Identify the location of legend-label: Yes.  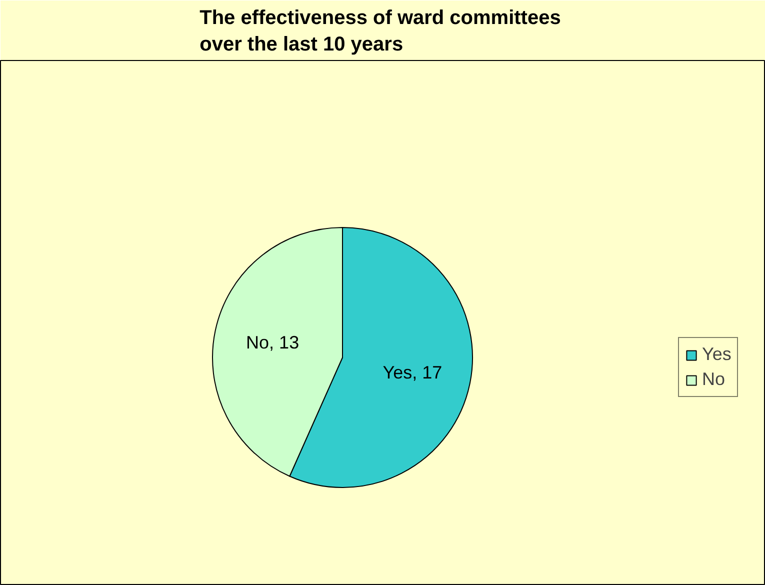
(717, 354).